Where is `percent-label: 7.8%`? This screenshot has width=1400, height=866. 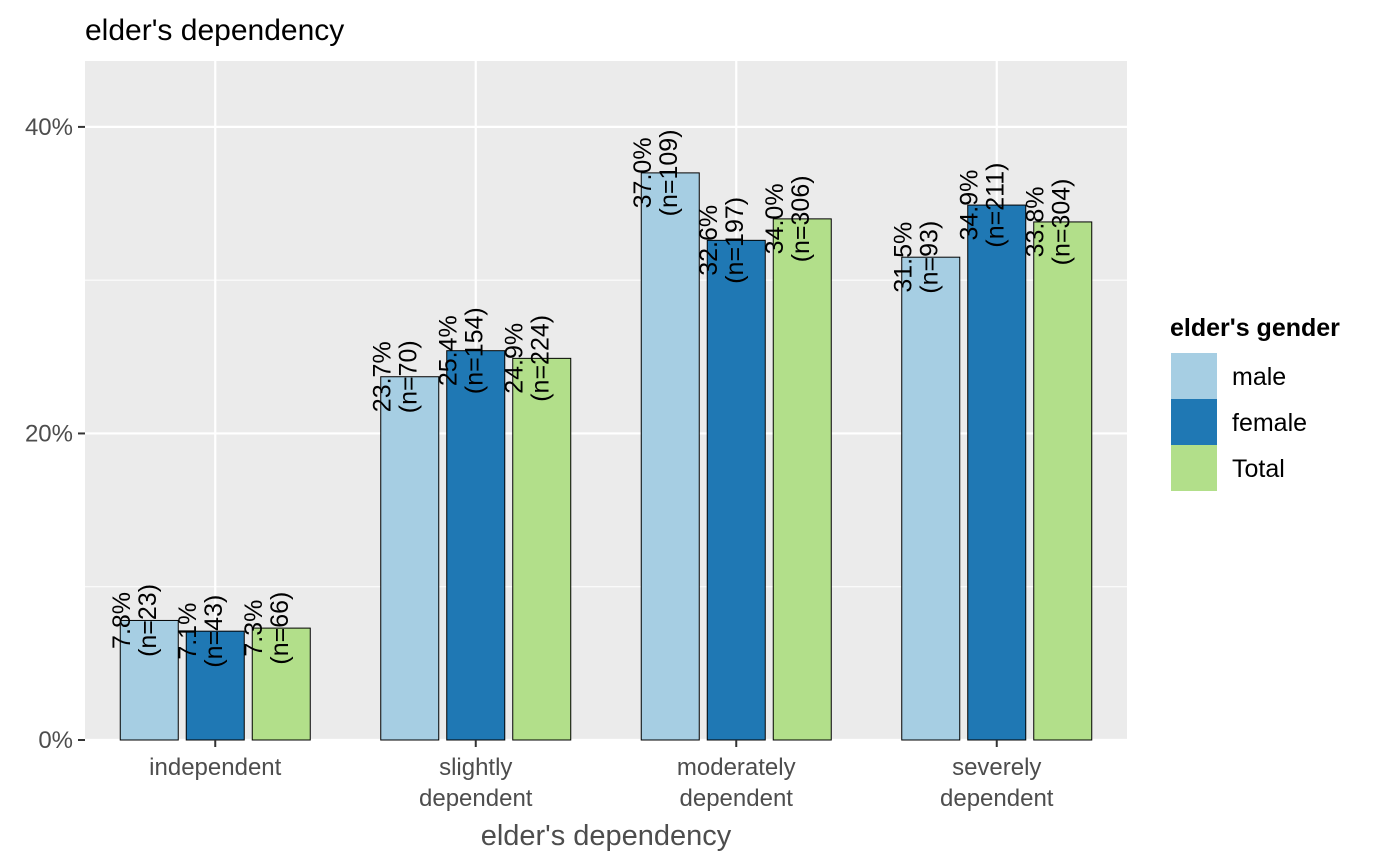 percent-label: 7.8% is located at coordinates (122, 620).